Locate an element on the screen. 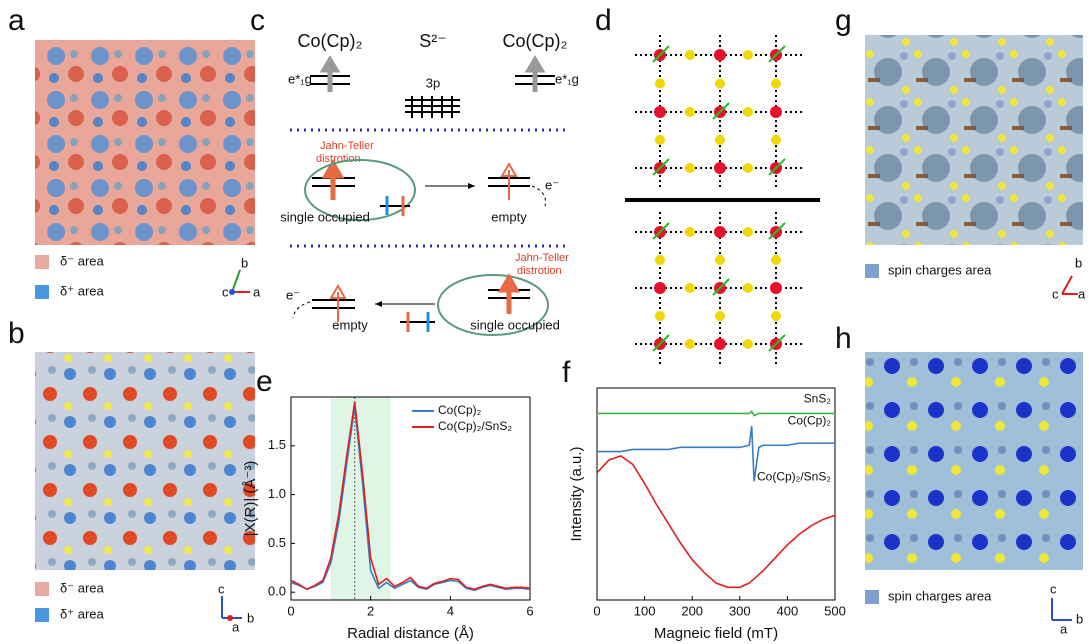 This screenshot has width=1089, height=644. legend-label: Co(Cp)₂/SnS₂ is located at coordinates (475, 426).